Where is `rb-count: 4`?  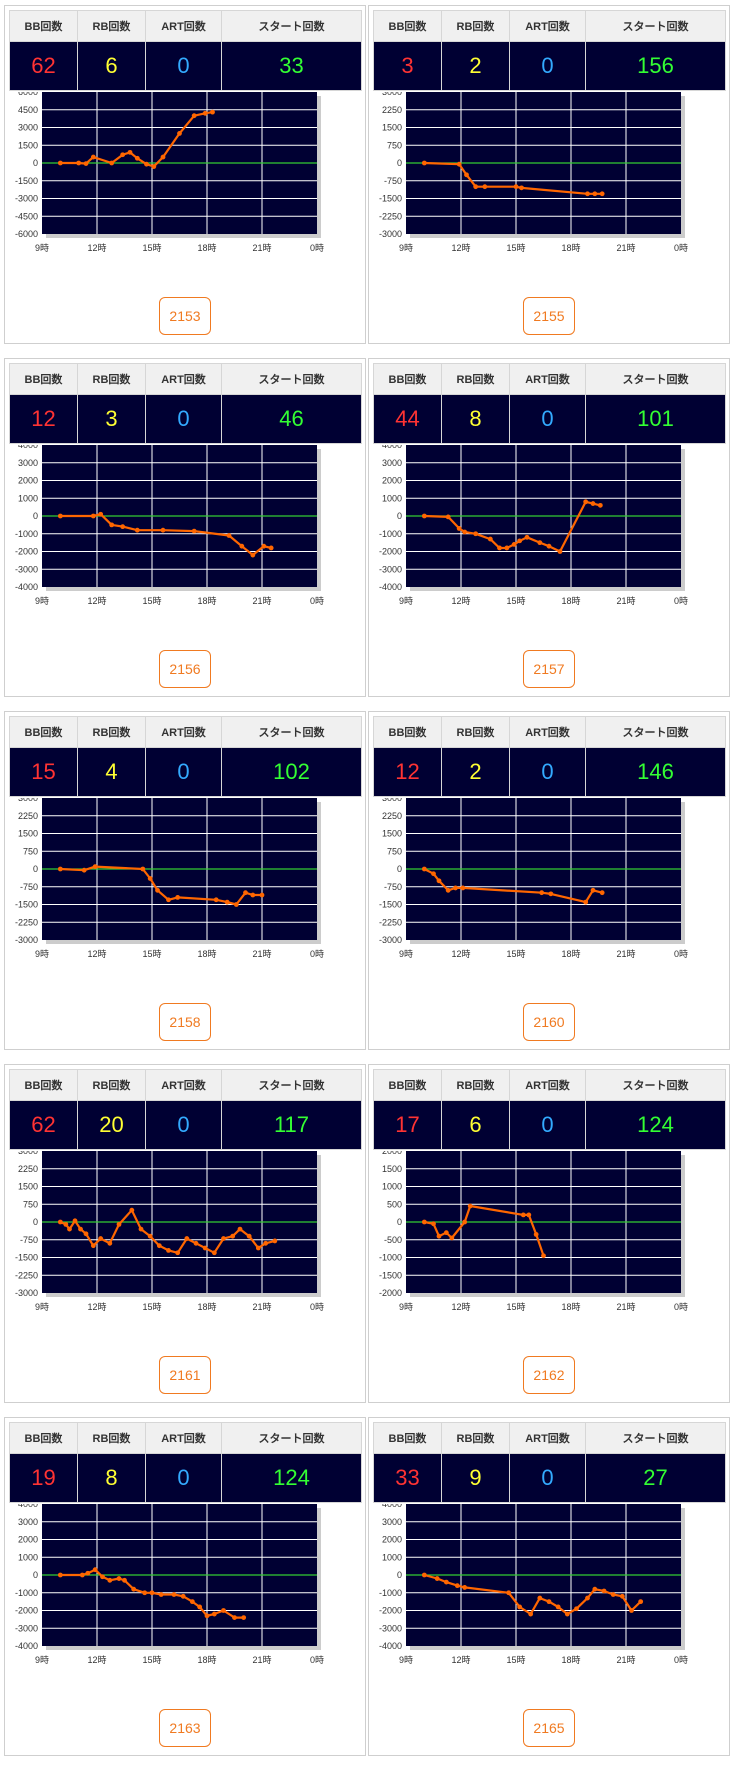
rb-count: 4 is located at coordinates (111, 772).